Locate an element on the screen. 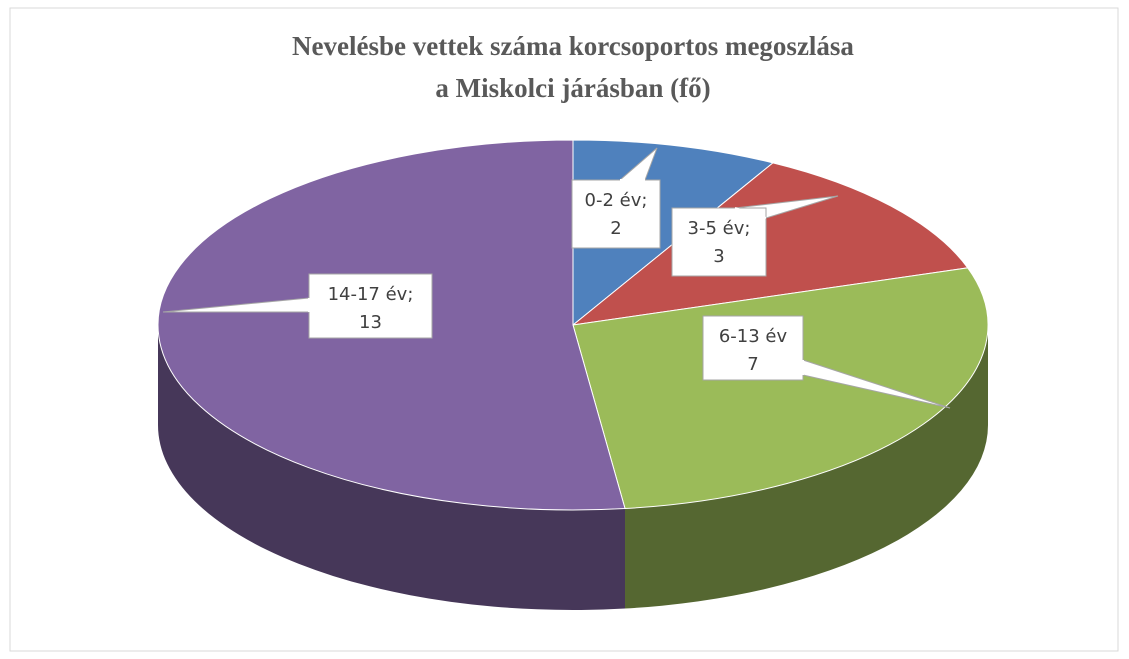 The width and height of the screenshot is (1129, 659). chart-title: a Miskolci járásban (fő) is located at coordinates (572, 88).